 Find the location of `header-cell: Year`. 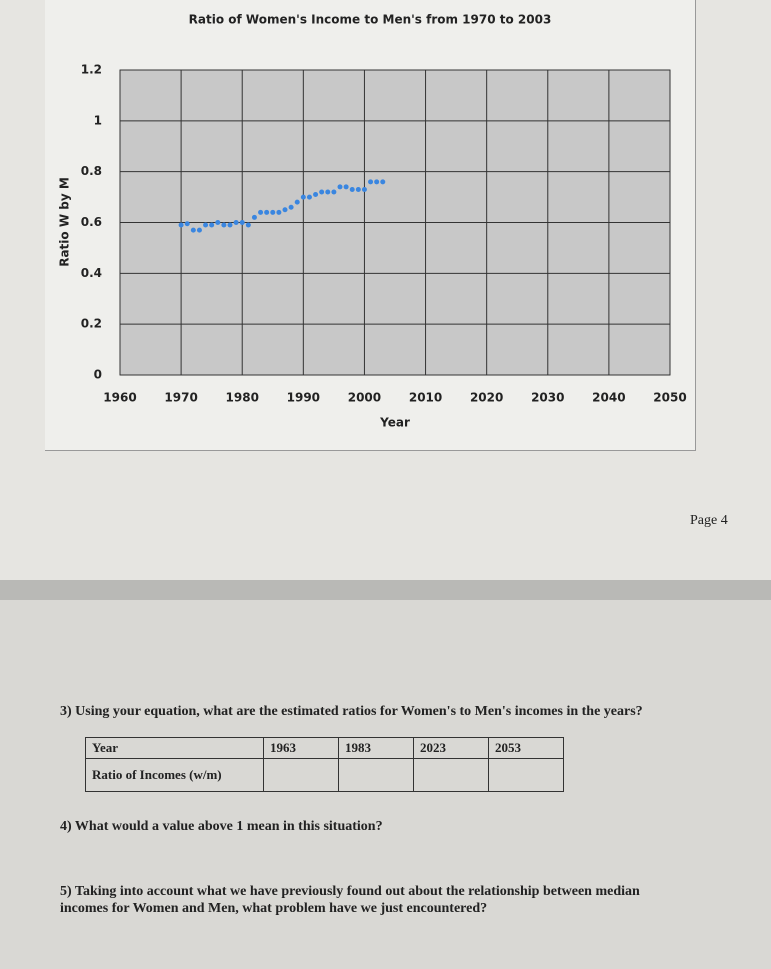

header-cell: Year is located at coordinates (174, 748).